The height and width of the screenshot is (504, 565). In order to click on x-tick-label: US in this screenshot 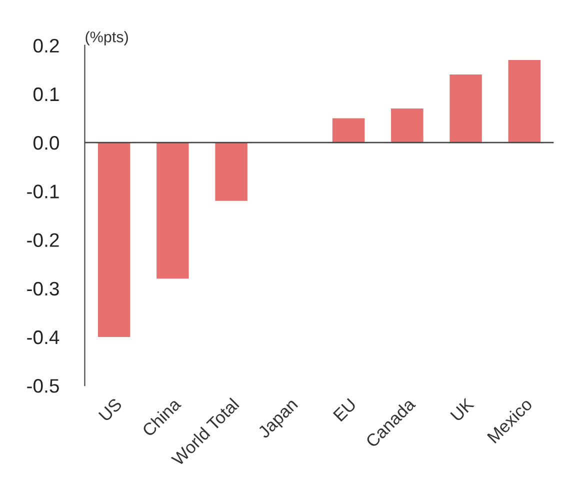, I will do `click(110, 410)`.